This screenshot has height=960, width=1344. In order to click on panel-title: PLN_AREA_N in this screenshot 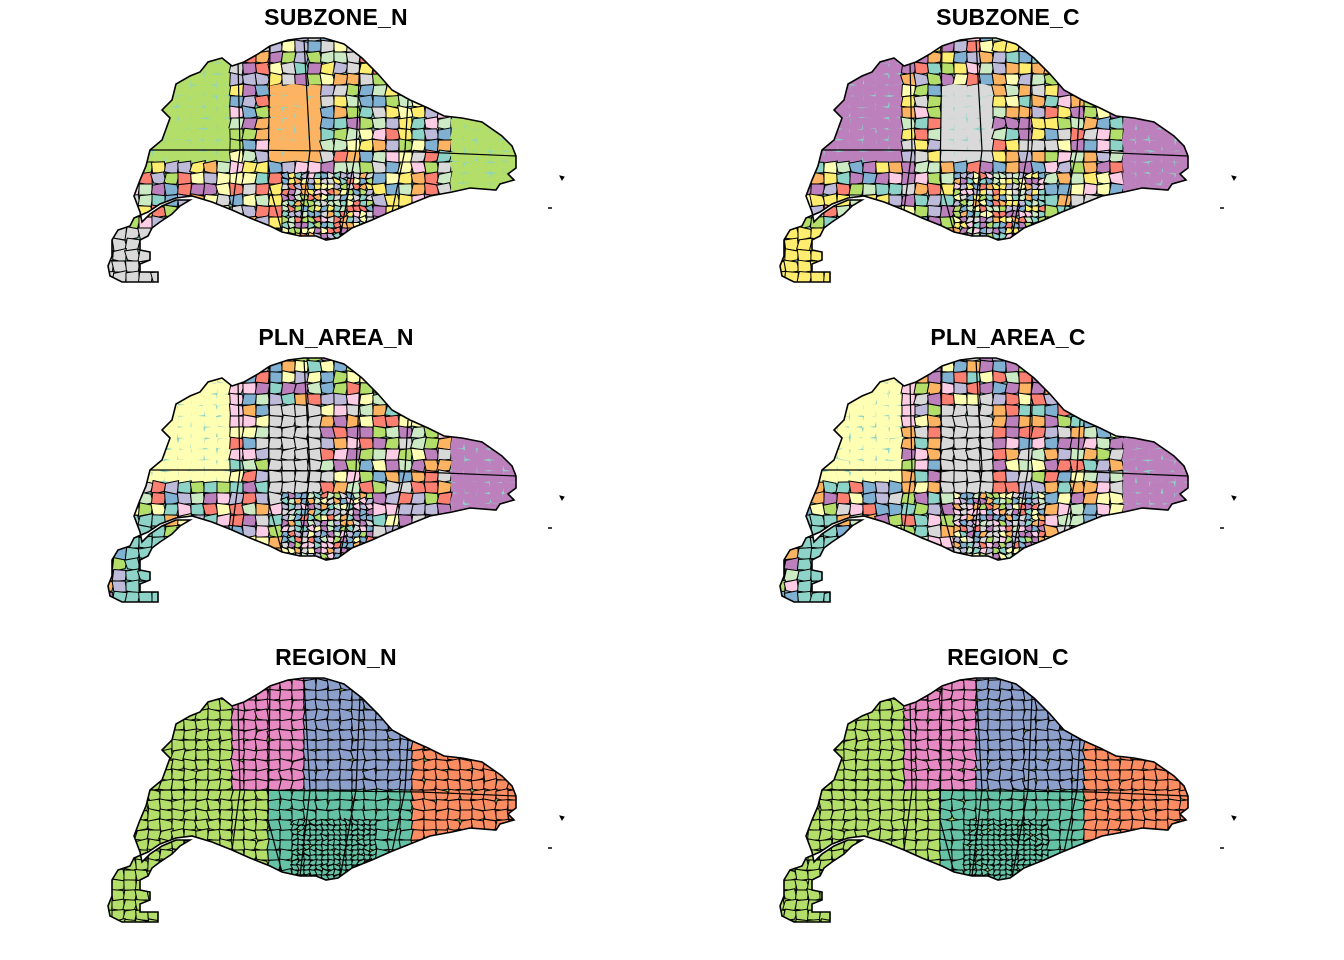, I will do `click(336, 337)`.